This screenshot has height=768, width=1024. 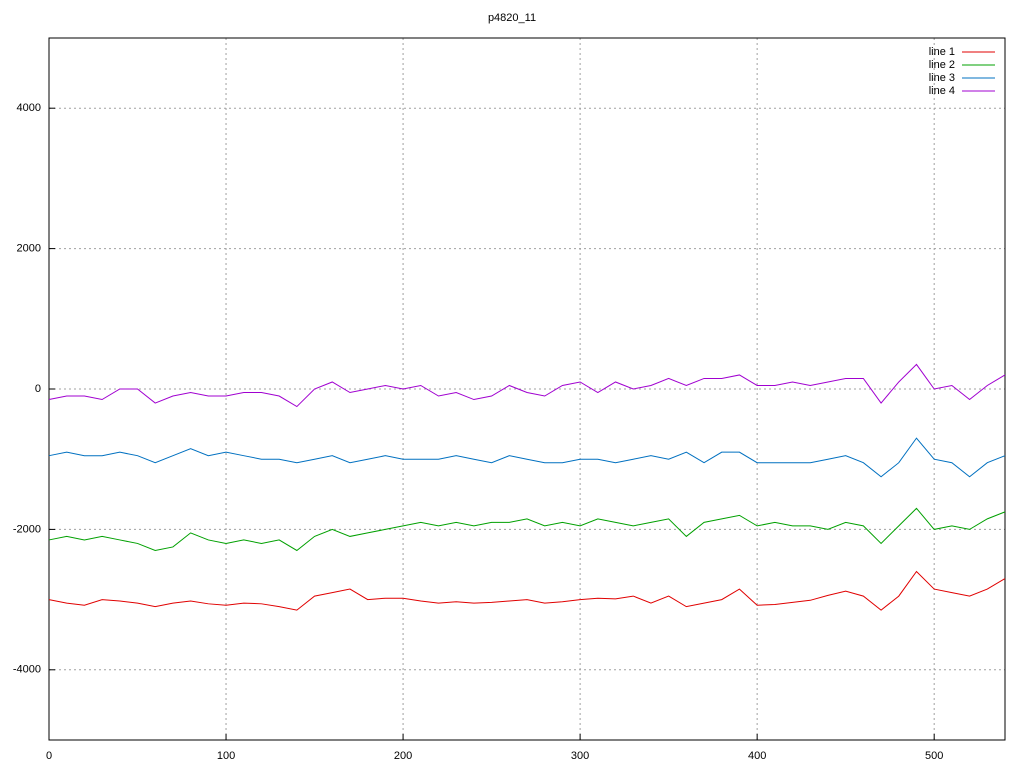 What do you see at coordinates (942, 78) in the screenshot?
I see `legend-label: line 3` at bounding box center [942, 78].